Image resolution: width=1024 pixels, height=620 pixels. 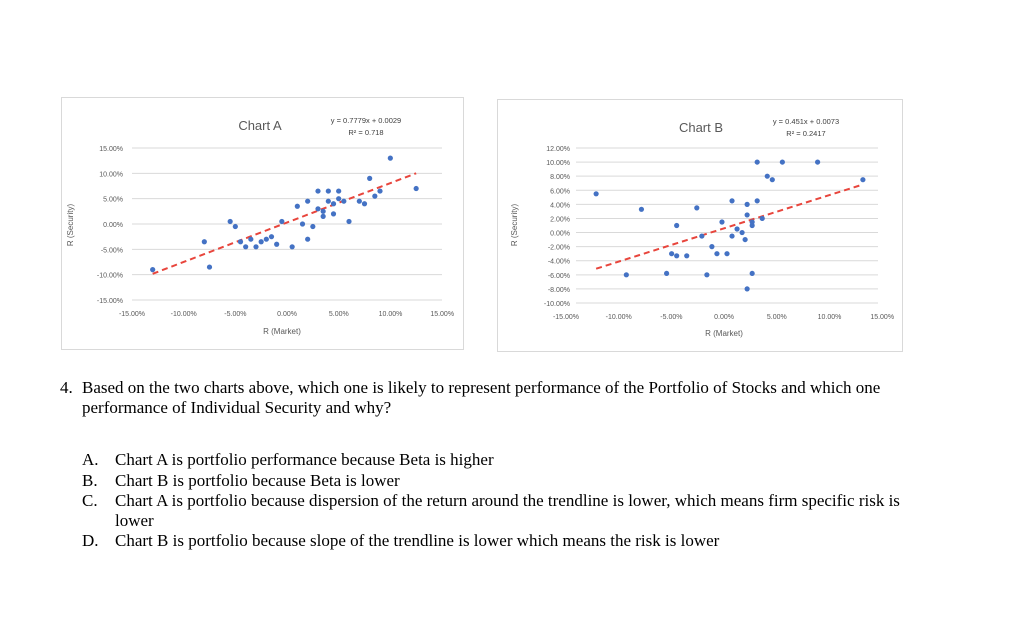 What do you see at coordinates (366, 120) in the screenshot?
I see `trendline-equation: y = 0.7779x + 0.0029` at bounding box center [366, 120].